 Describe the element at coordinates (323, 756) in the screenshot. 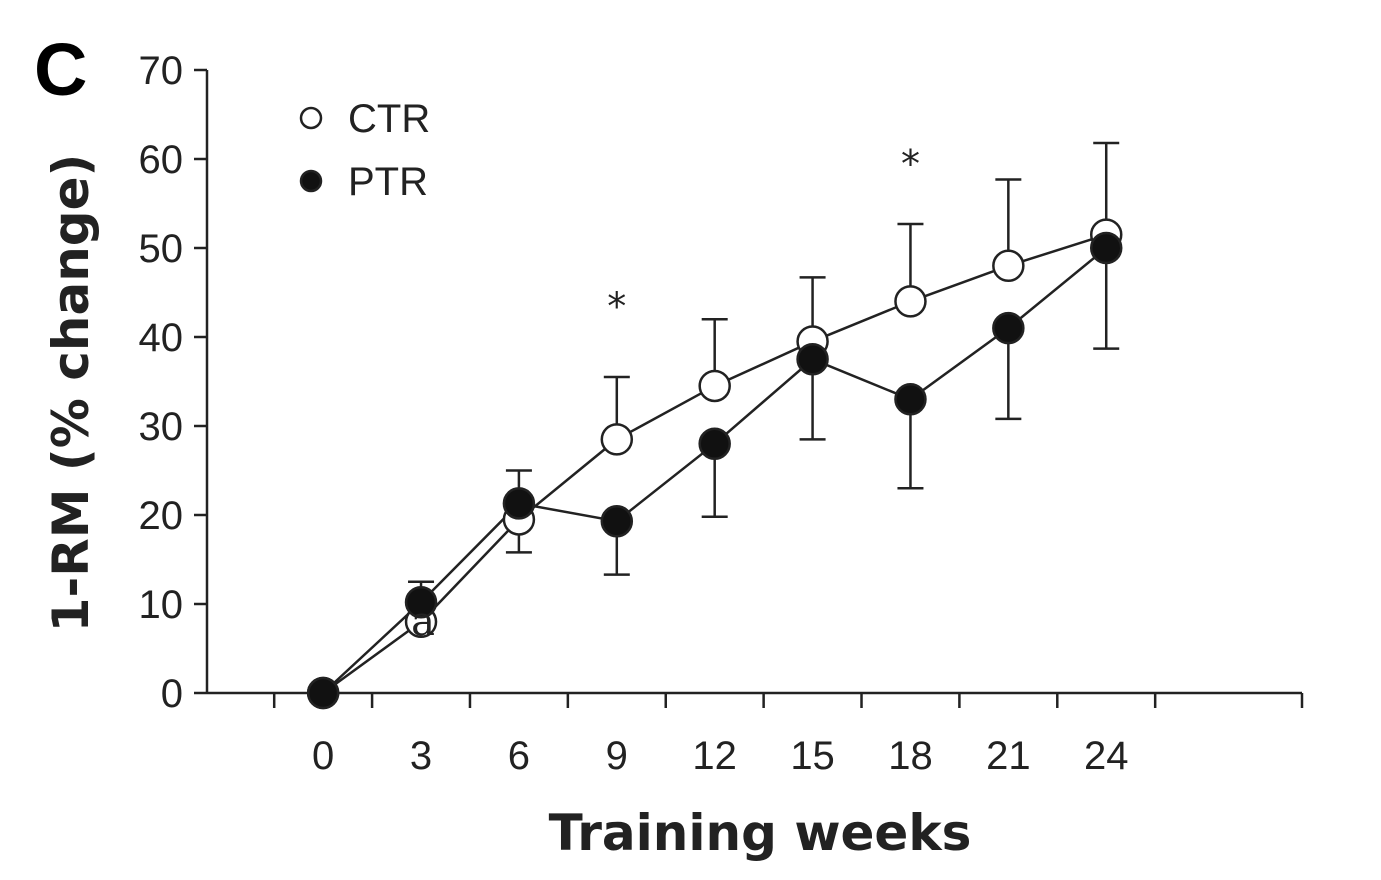

I see `x-tick-label: 0` at that location.